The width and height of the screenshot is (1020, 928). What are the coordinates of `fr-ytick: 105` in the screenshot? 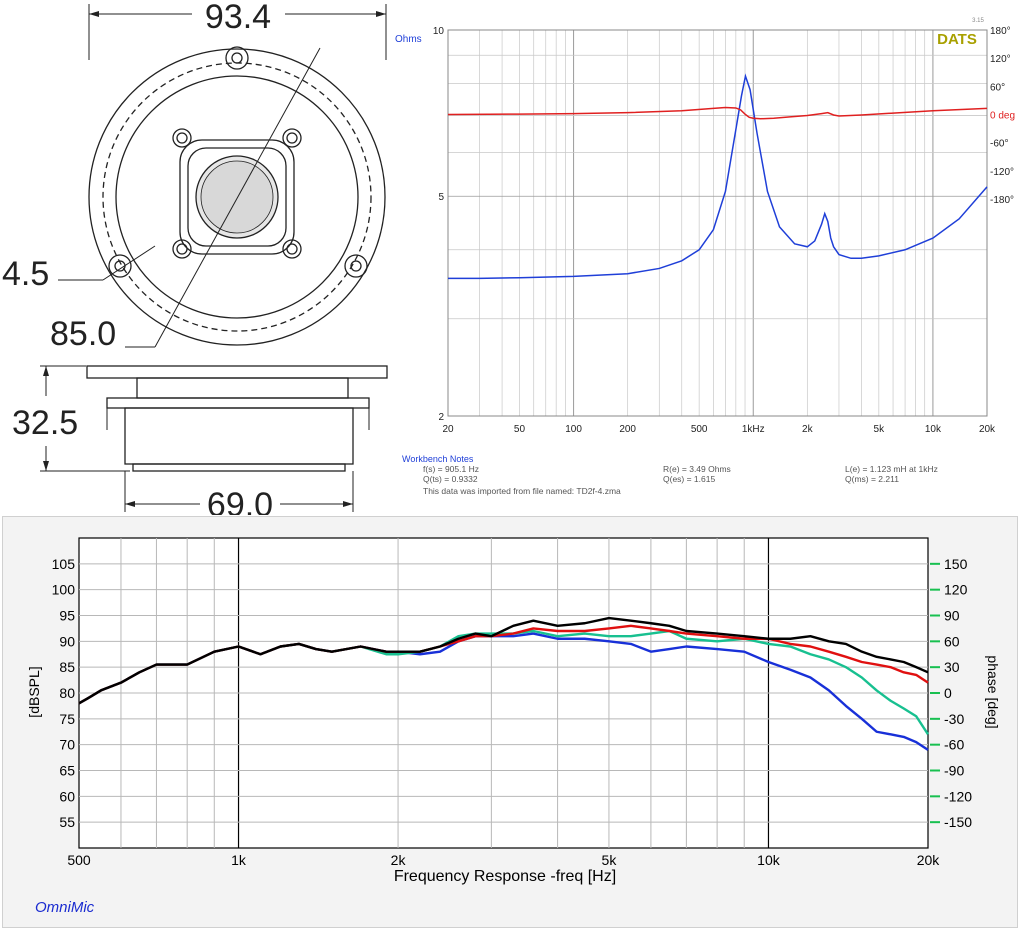 It's located at (64, 564).